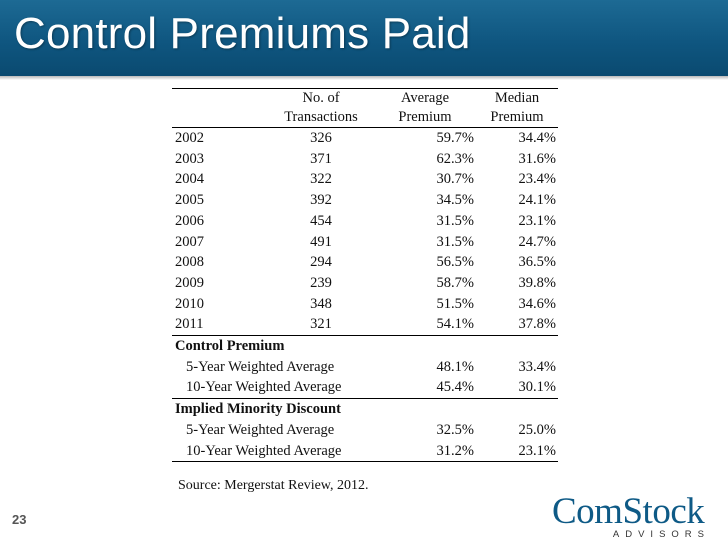  I want to click on transactions-cell: 454, so click(321, 220).